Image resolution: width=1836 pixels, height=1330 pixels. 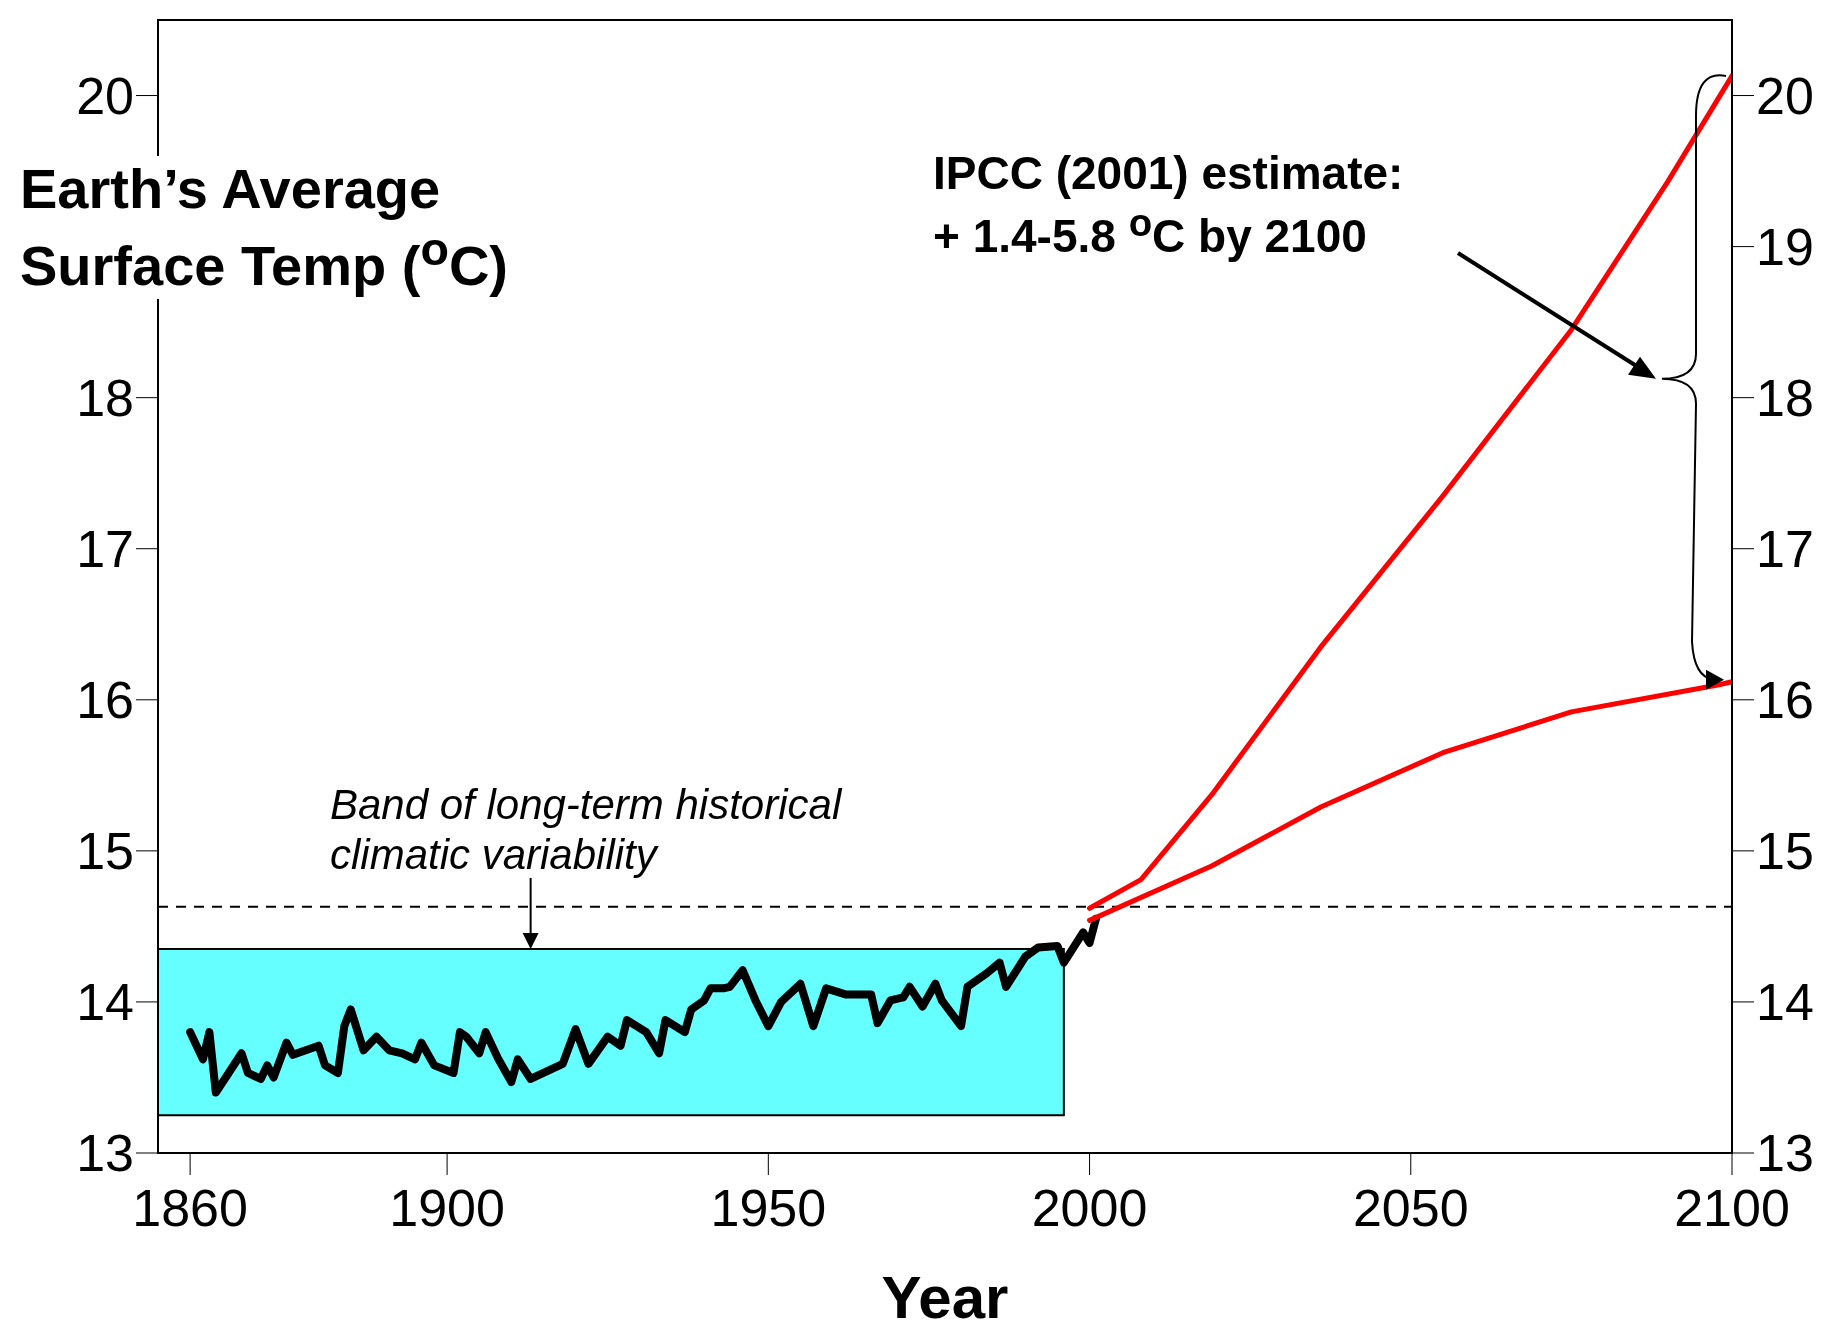 I want to click on y2-tick-label: 15, so click(x=1785, y=851).